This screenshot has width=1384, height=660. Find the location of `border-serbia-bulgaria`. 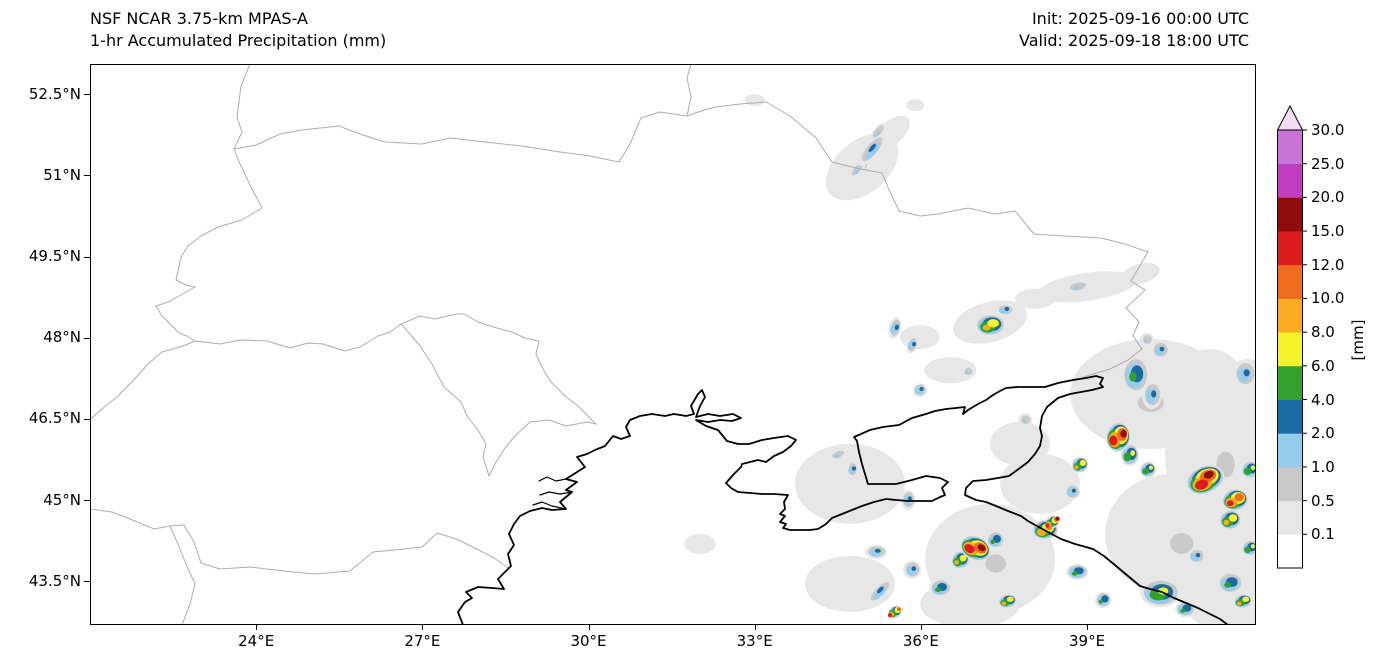

border-serbia-bulgaria is located at coordinates (182, 575).